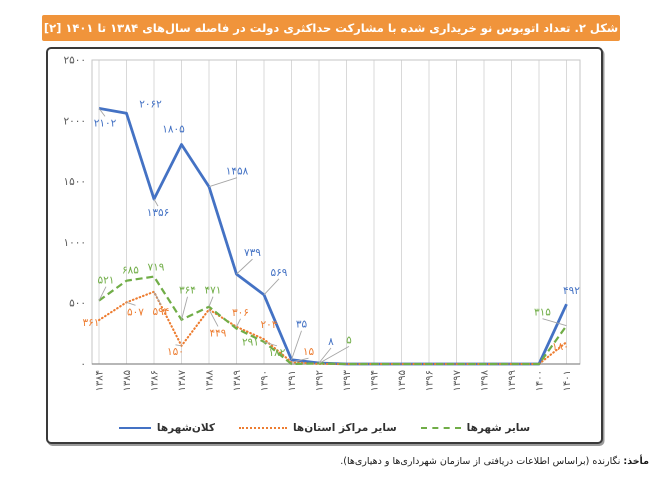  What do you see at coordinates (262, 428) in the screenshot?
I see `legend-line-swatch-province-centers` at bounding box center [262, 428].